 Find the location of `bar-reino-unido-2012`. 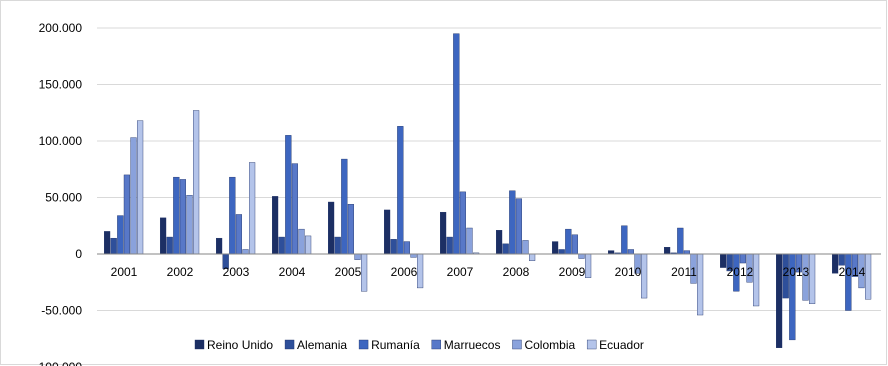

bar-reino-unido-2012 is located at coordinates (723, 260).